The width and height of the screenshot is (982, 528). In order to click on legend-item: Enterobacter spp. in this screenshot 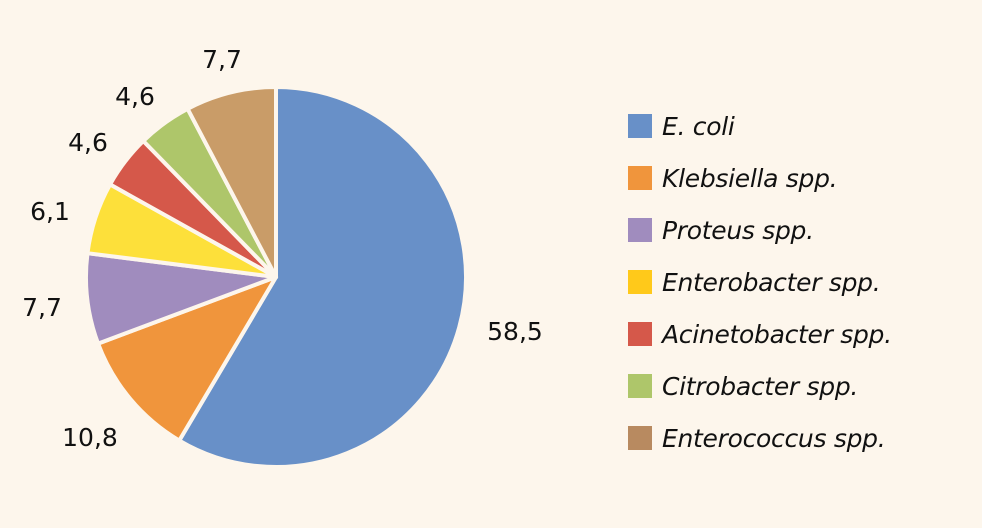, I will do `click(760, 282)`.